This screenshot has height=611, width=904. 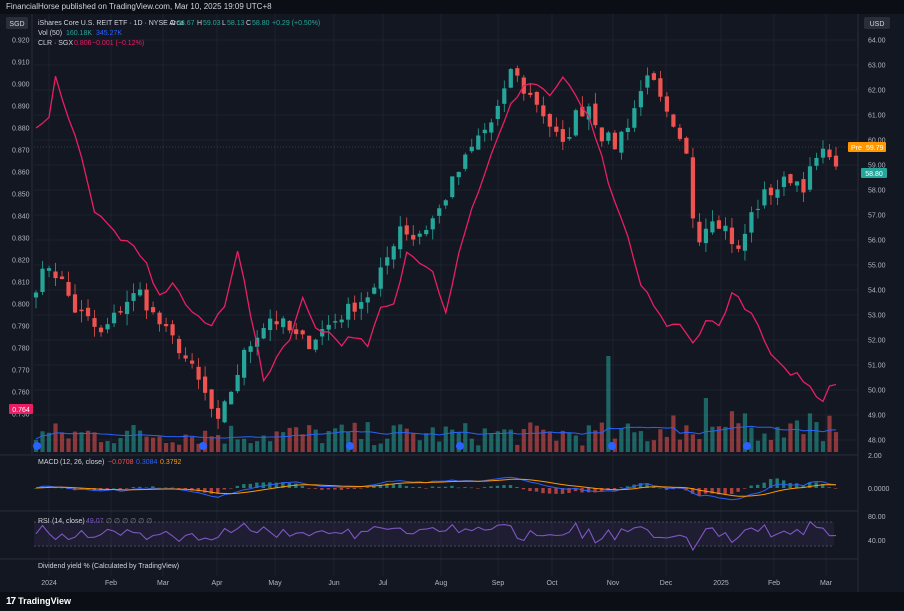 I want to click on legend-vol-value2: 345.27K, so click(x=109, y=33).